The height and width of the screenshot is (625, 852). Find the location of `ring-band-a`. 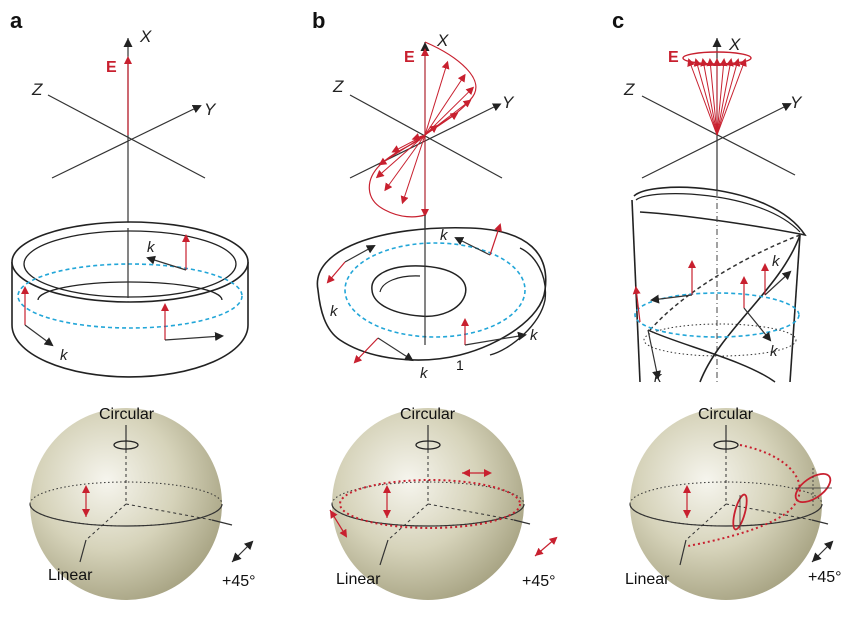

ring-band-a is located at coordinates (130, 299).